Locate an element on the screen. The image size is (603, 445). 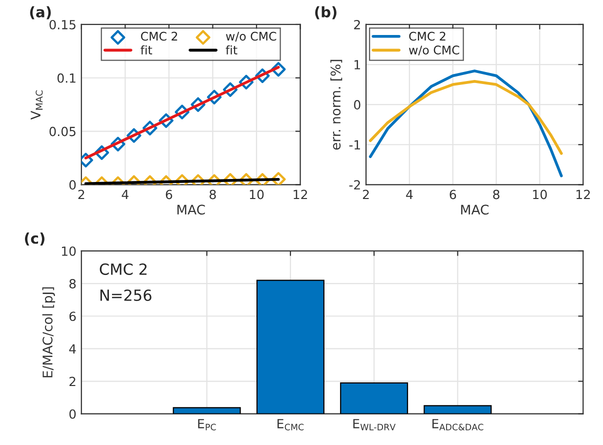
y-axis-title: E/MAC/col [pJ] is located at coordinates (49, 332).